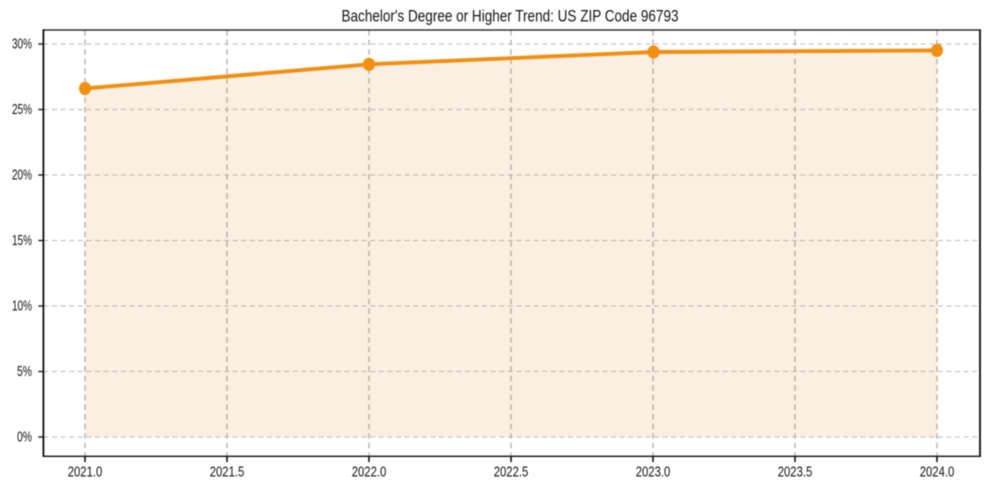 The image size is (989, 490). What do you see at coordinates (22, 176) in the screenshot?
I see `svg-text: 20%` at bounding box center [22, 176].